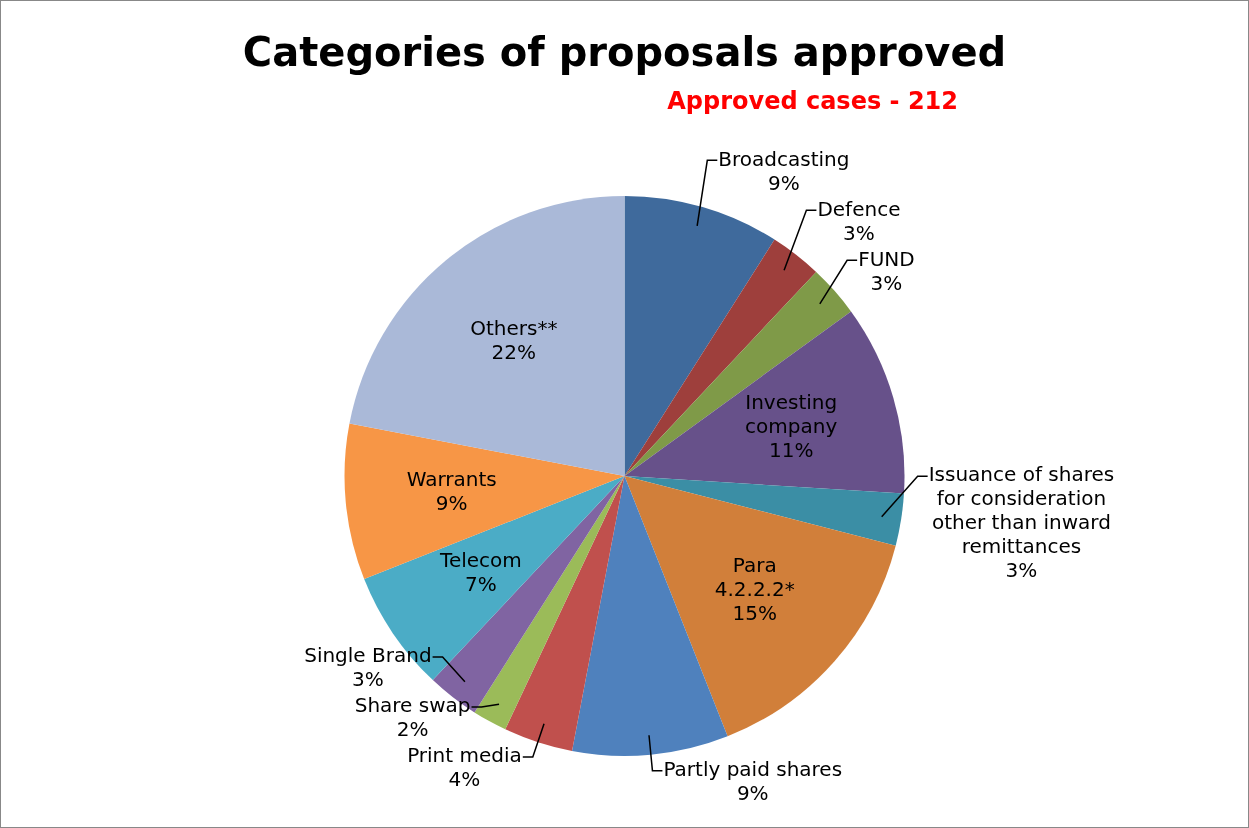  What do you see at coordinates (791, 413) in the screenshot?
I see `slice-label: Investing company` at bounding box center [791, 413].